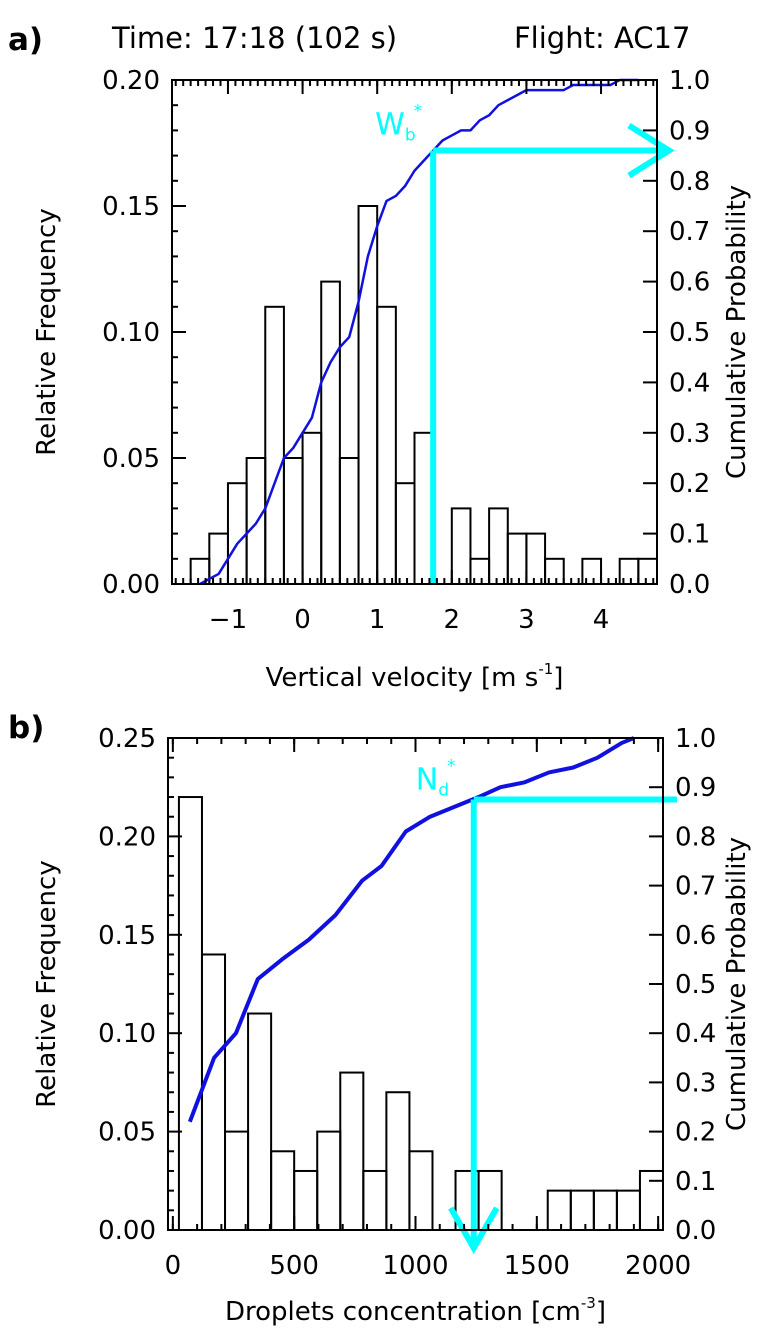 This screenshot has width=763, height=1335. I want to click on droplet-x-tick-label: 2000, so click(658, 1266).